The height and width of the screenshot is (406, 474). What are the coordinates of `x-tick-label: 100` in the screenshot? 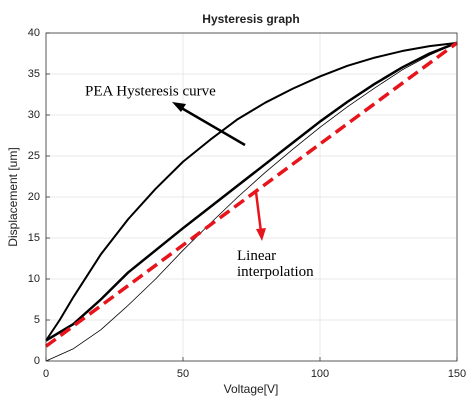 It's located at (320, 374).